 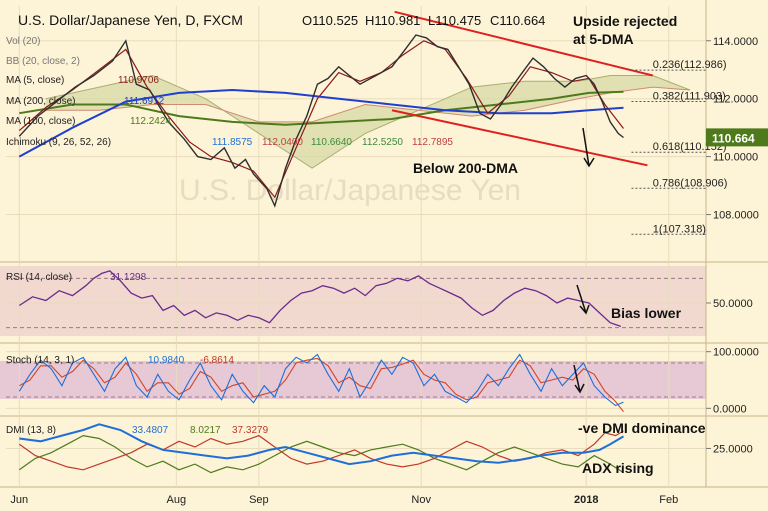 I want to click on last-price-label: 110.664, so click(x=733, y=138).